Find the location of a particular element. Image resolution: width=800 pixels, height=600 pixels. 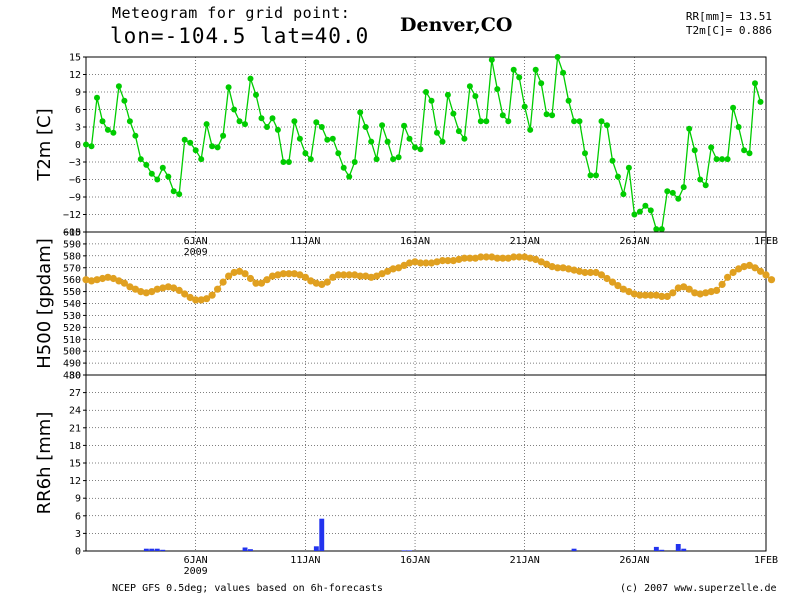

x-tick-label: 1FEB is located at coordinates (766, 560).